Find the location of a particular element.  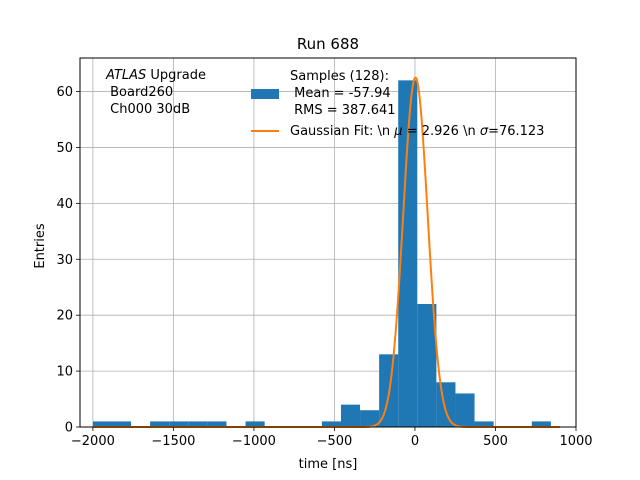

annotation-line-3: Ch000 30dB is located at coordinates (148, 109).